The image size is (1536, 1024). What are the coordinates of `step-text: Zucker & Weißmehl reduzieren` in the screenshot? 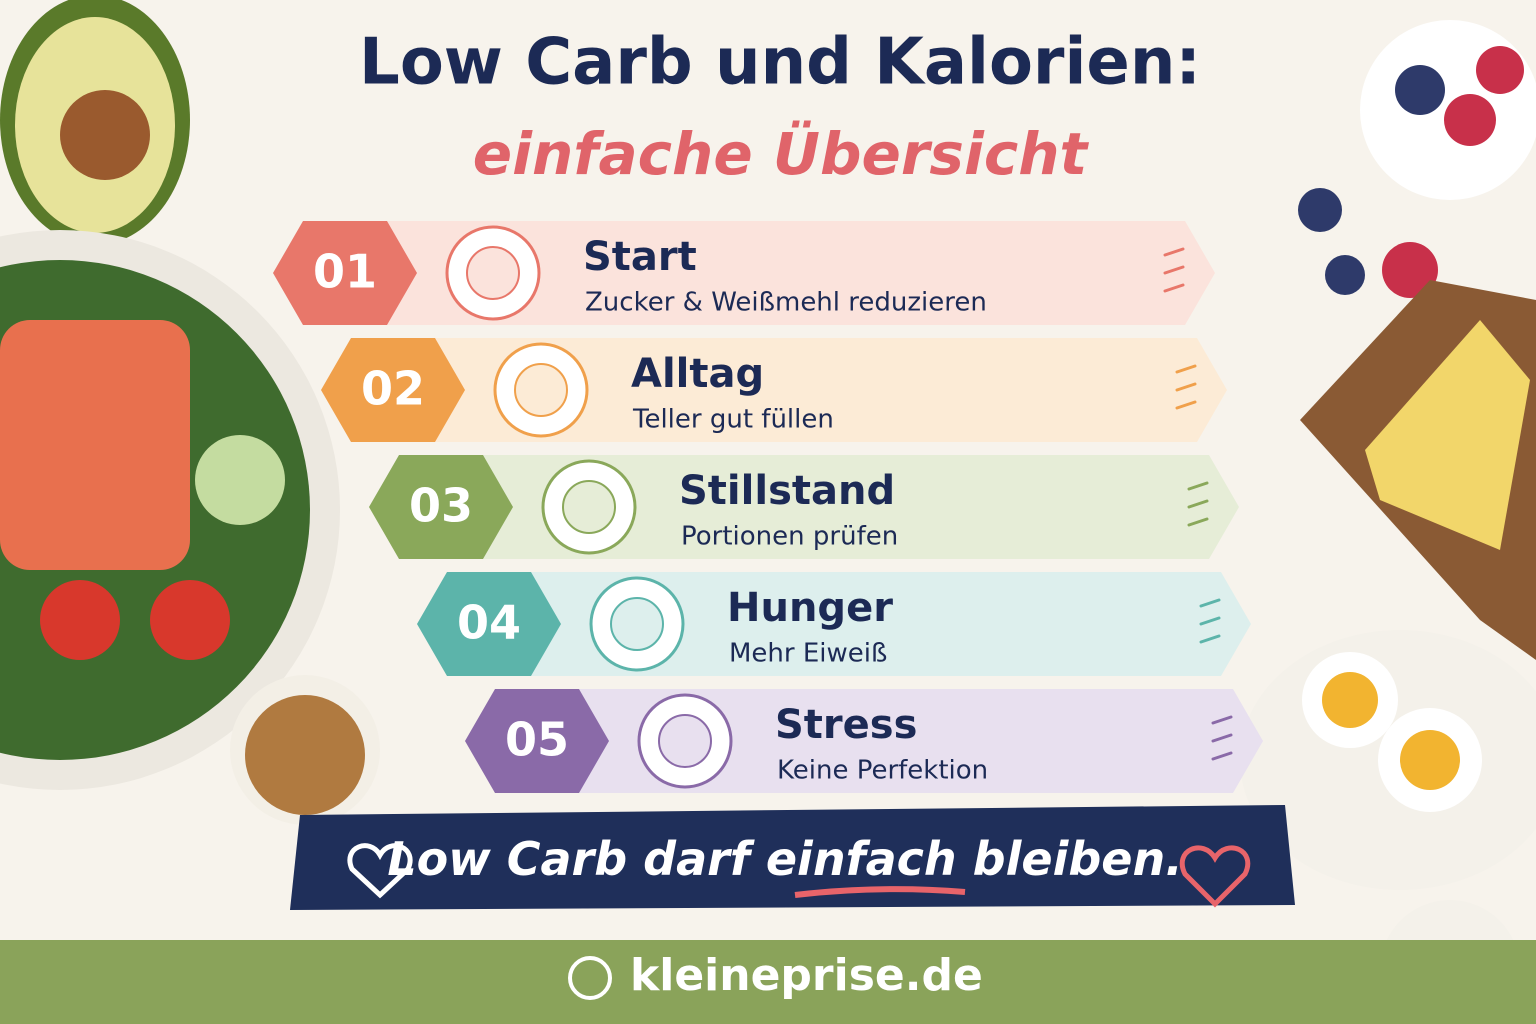 It's located at (786, 303).